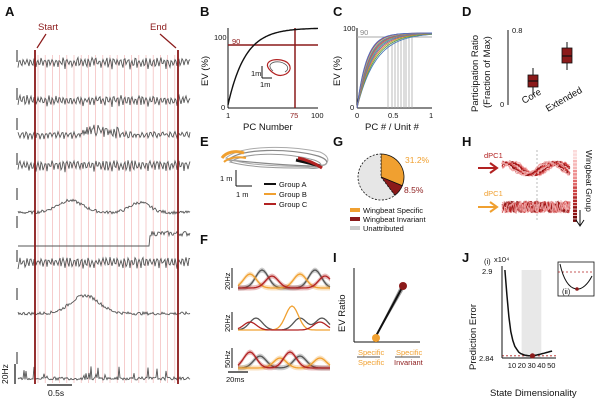 The width and height of the screenshot is (600, 400). Describe the element at coordinates (242, 194) in the screenshot. I see `e-scale-x-label: 1 m` at that location.